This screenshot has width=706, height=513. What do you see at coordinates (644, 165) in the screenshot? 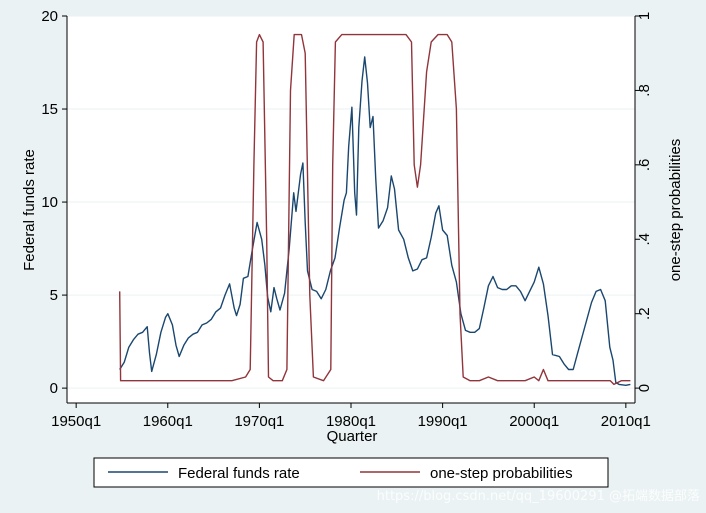
I see `y-right-tick-label: .6` at bounding box center [644, 165].